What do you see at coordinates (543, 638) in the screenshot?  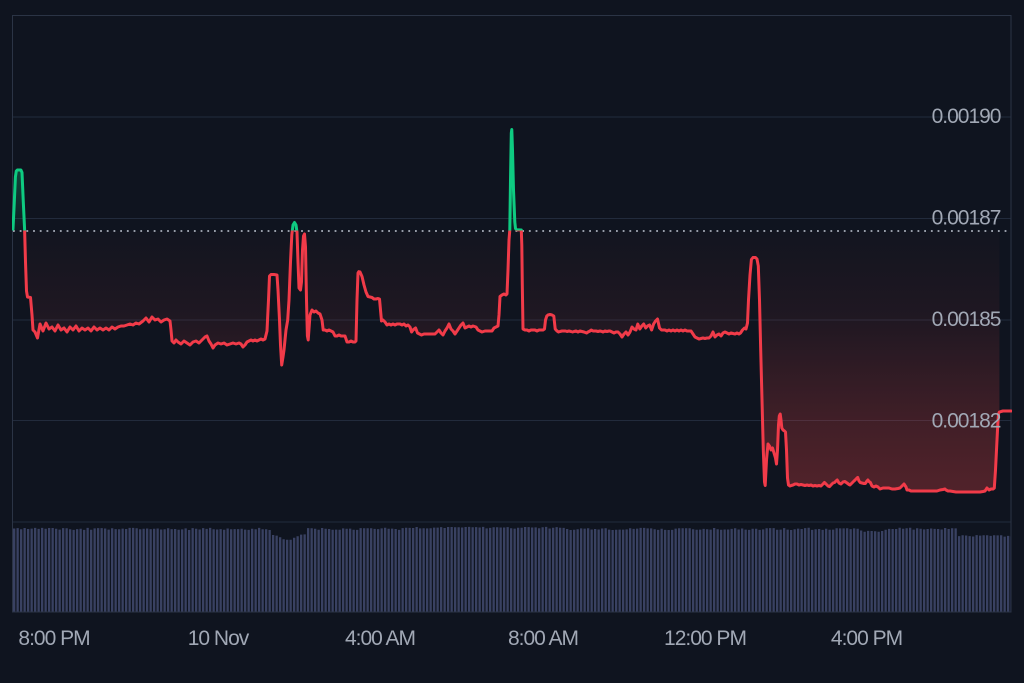 I see `svg-text: 8:00 AM` at bounding box center [543, 638].